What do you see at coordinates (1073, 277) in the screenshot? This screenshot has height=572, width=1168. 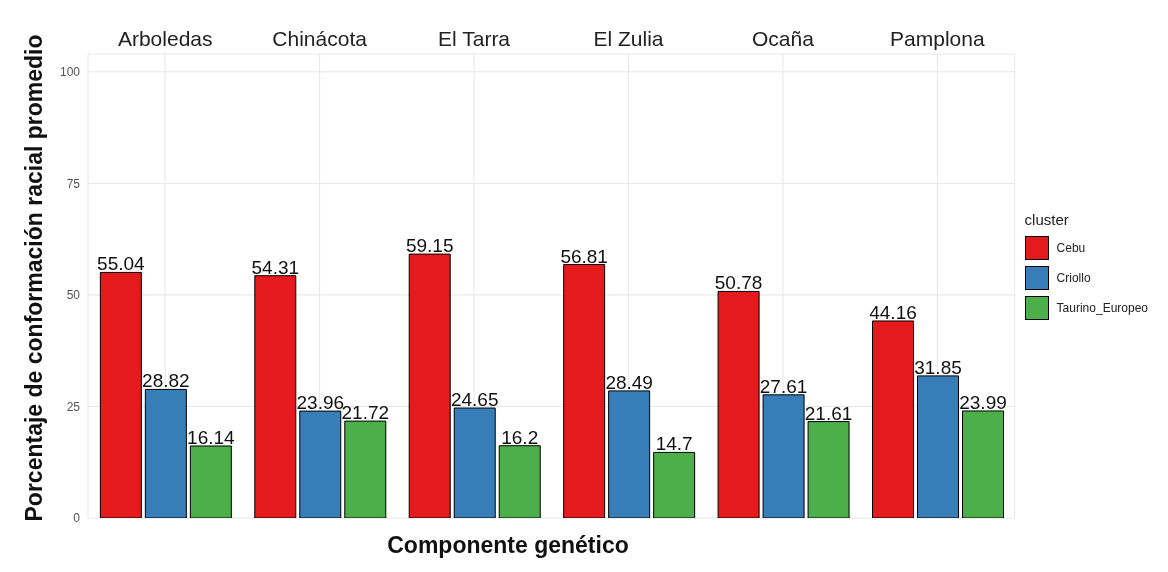 I see `legend-label: Criollo` at bounding box center [1073, 277].